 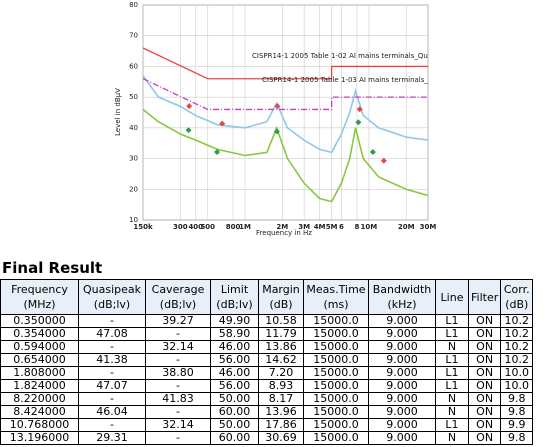 I want to click on x-tick-label: 6, so click(x=341, y=227).